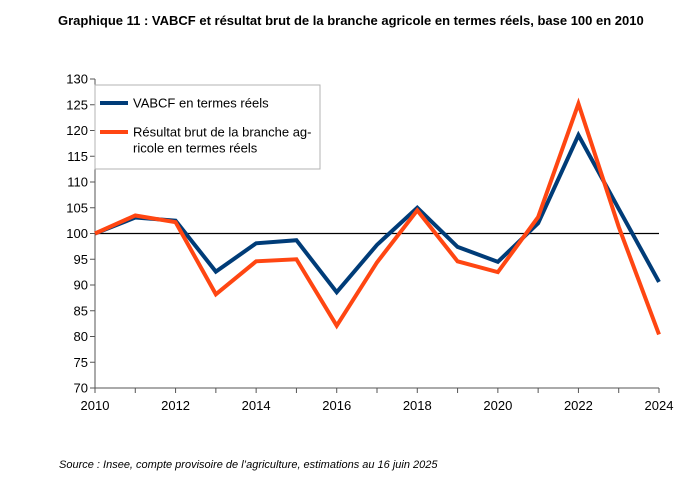 The width and height of the screenshot is (698, 495). I want to click on x-tick-label: 2010, so click(95, 405).